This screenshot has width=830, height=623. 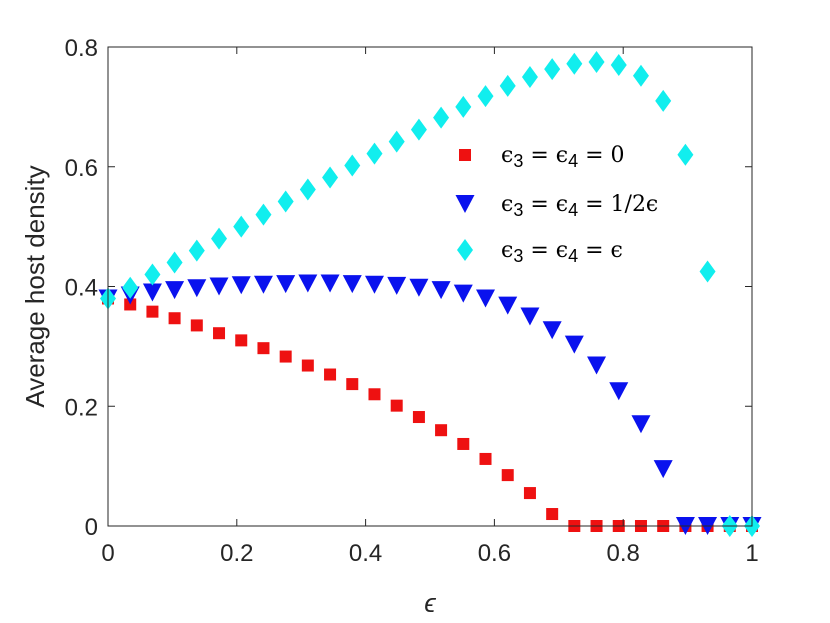 What do you see at coordinates (430, 603) in the screenshot?
I see `x-axis-label: ϵ` at bounding box center [430, 603].